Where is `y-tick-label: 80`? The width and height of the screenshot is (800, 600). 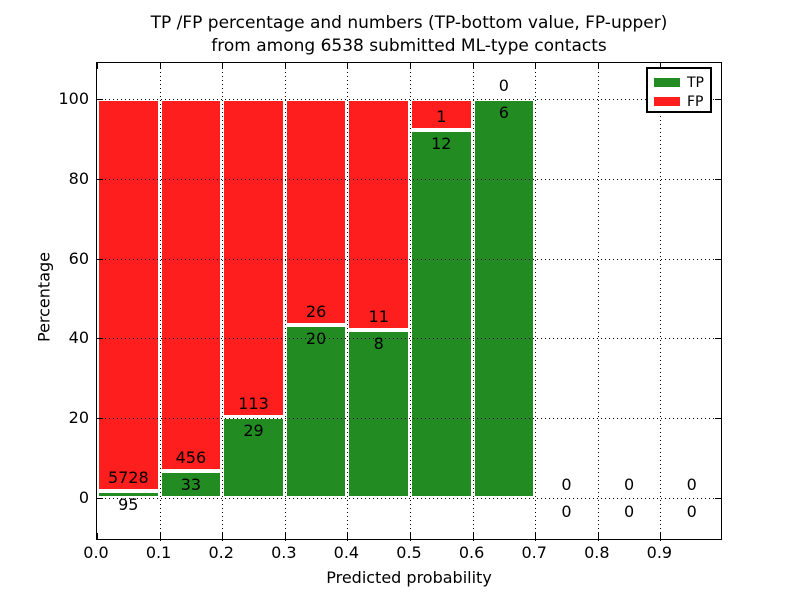
y-tick-label: 80 is located at coordinates (78, 178).